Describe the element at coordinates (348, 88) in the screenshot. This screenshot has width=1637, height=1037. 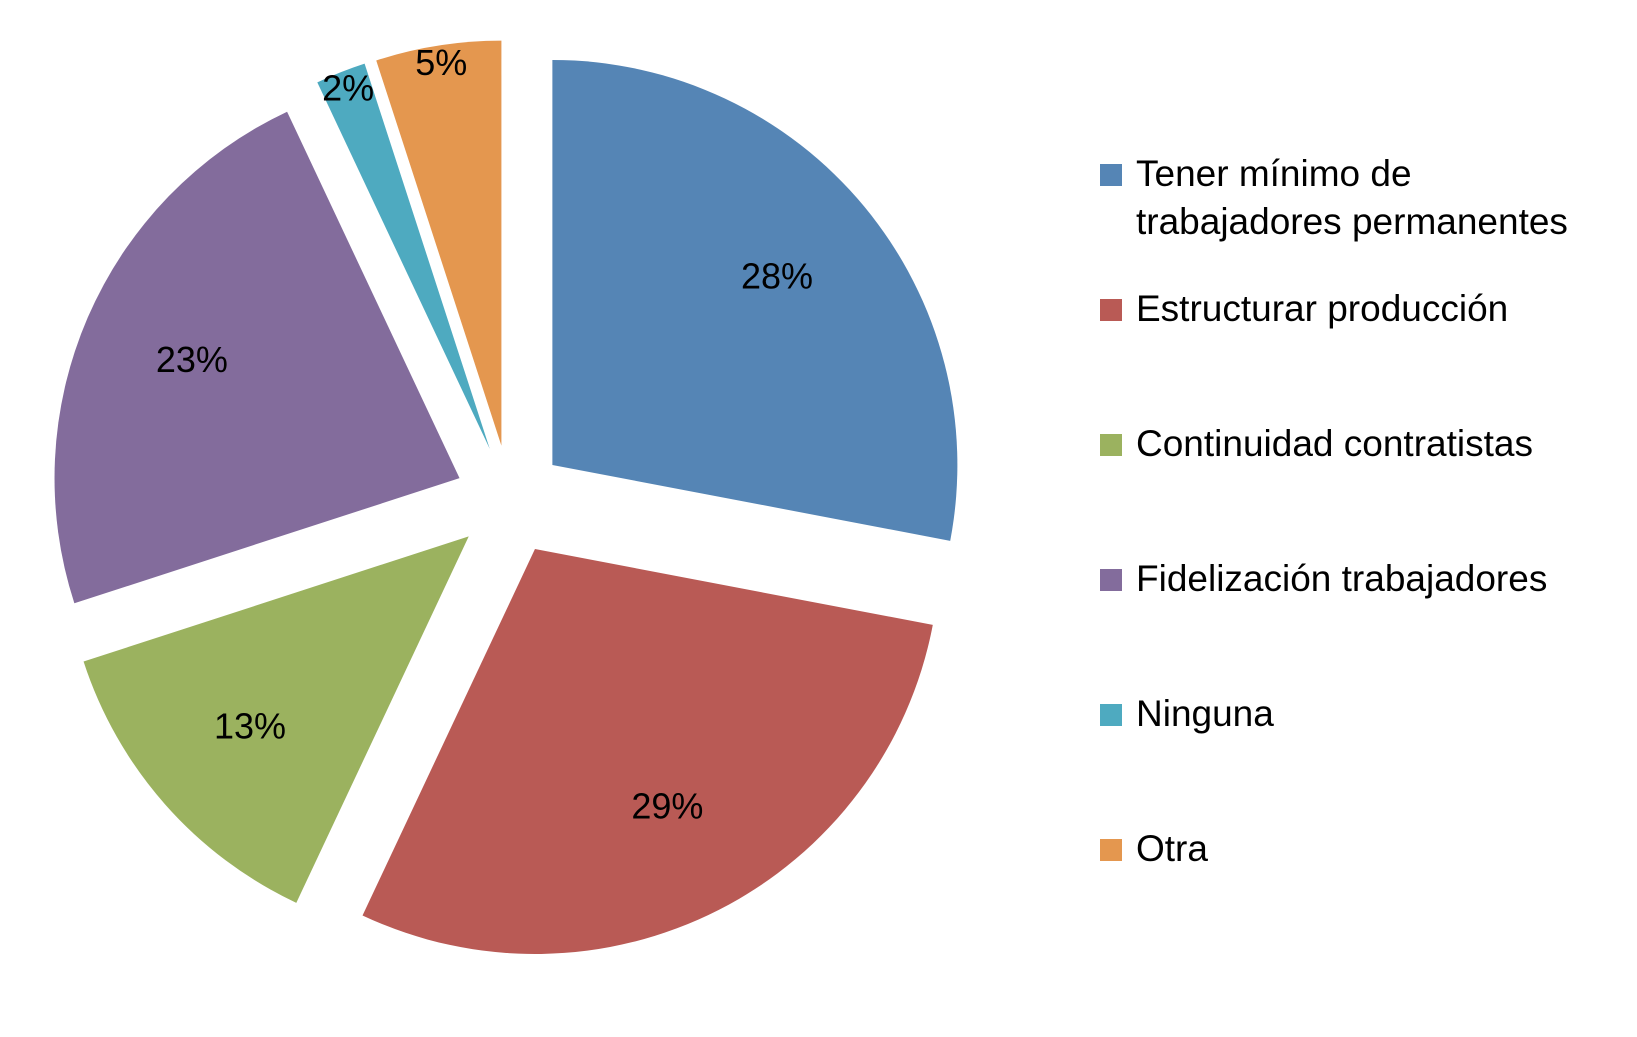
I see `data-label: 2%` at that location.